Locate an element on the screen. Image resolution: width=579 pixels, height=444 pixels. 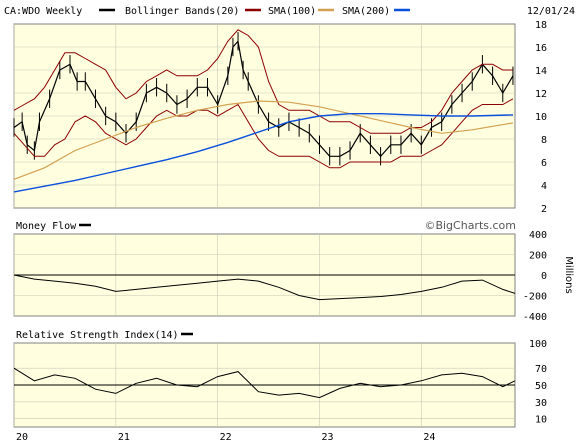
watermark: ©BigCharts.com is located at coordinates (470, 225).